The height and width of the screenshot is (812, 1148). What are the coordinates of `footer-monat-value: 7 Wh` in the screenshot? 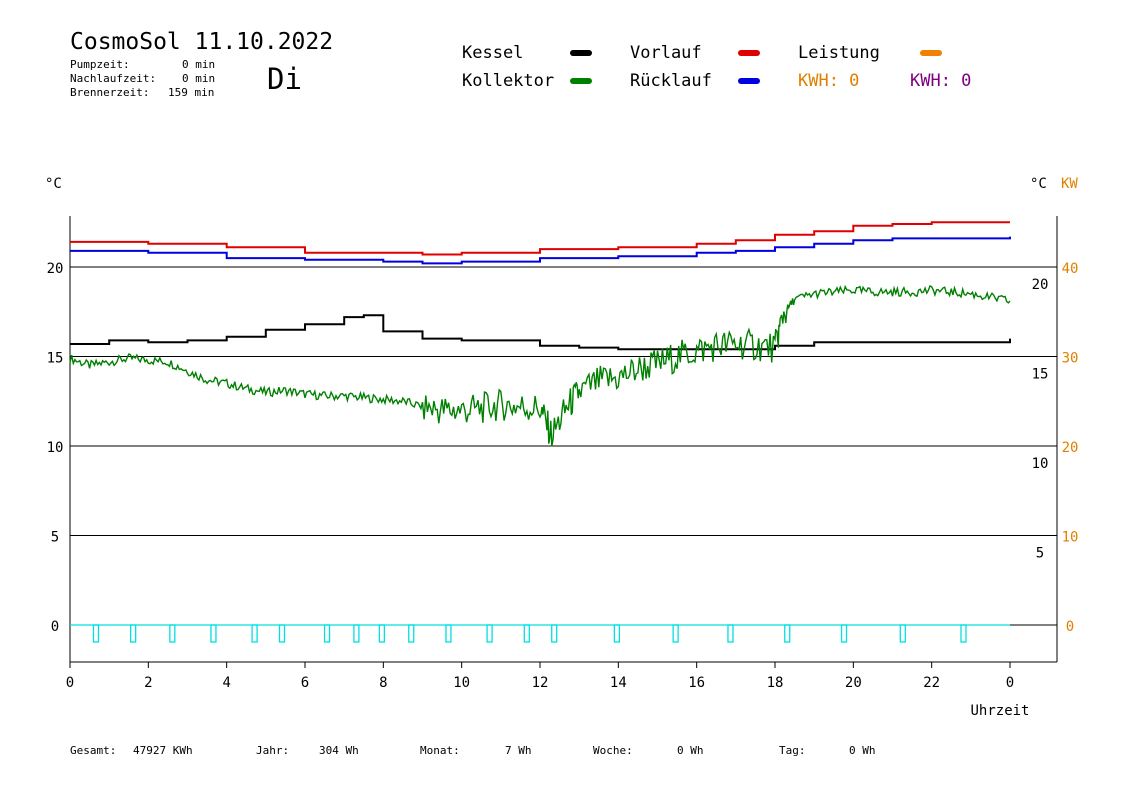 It's located at (518, 750).